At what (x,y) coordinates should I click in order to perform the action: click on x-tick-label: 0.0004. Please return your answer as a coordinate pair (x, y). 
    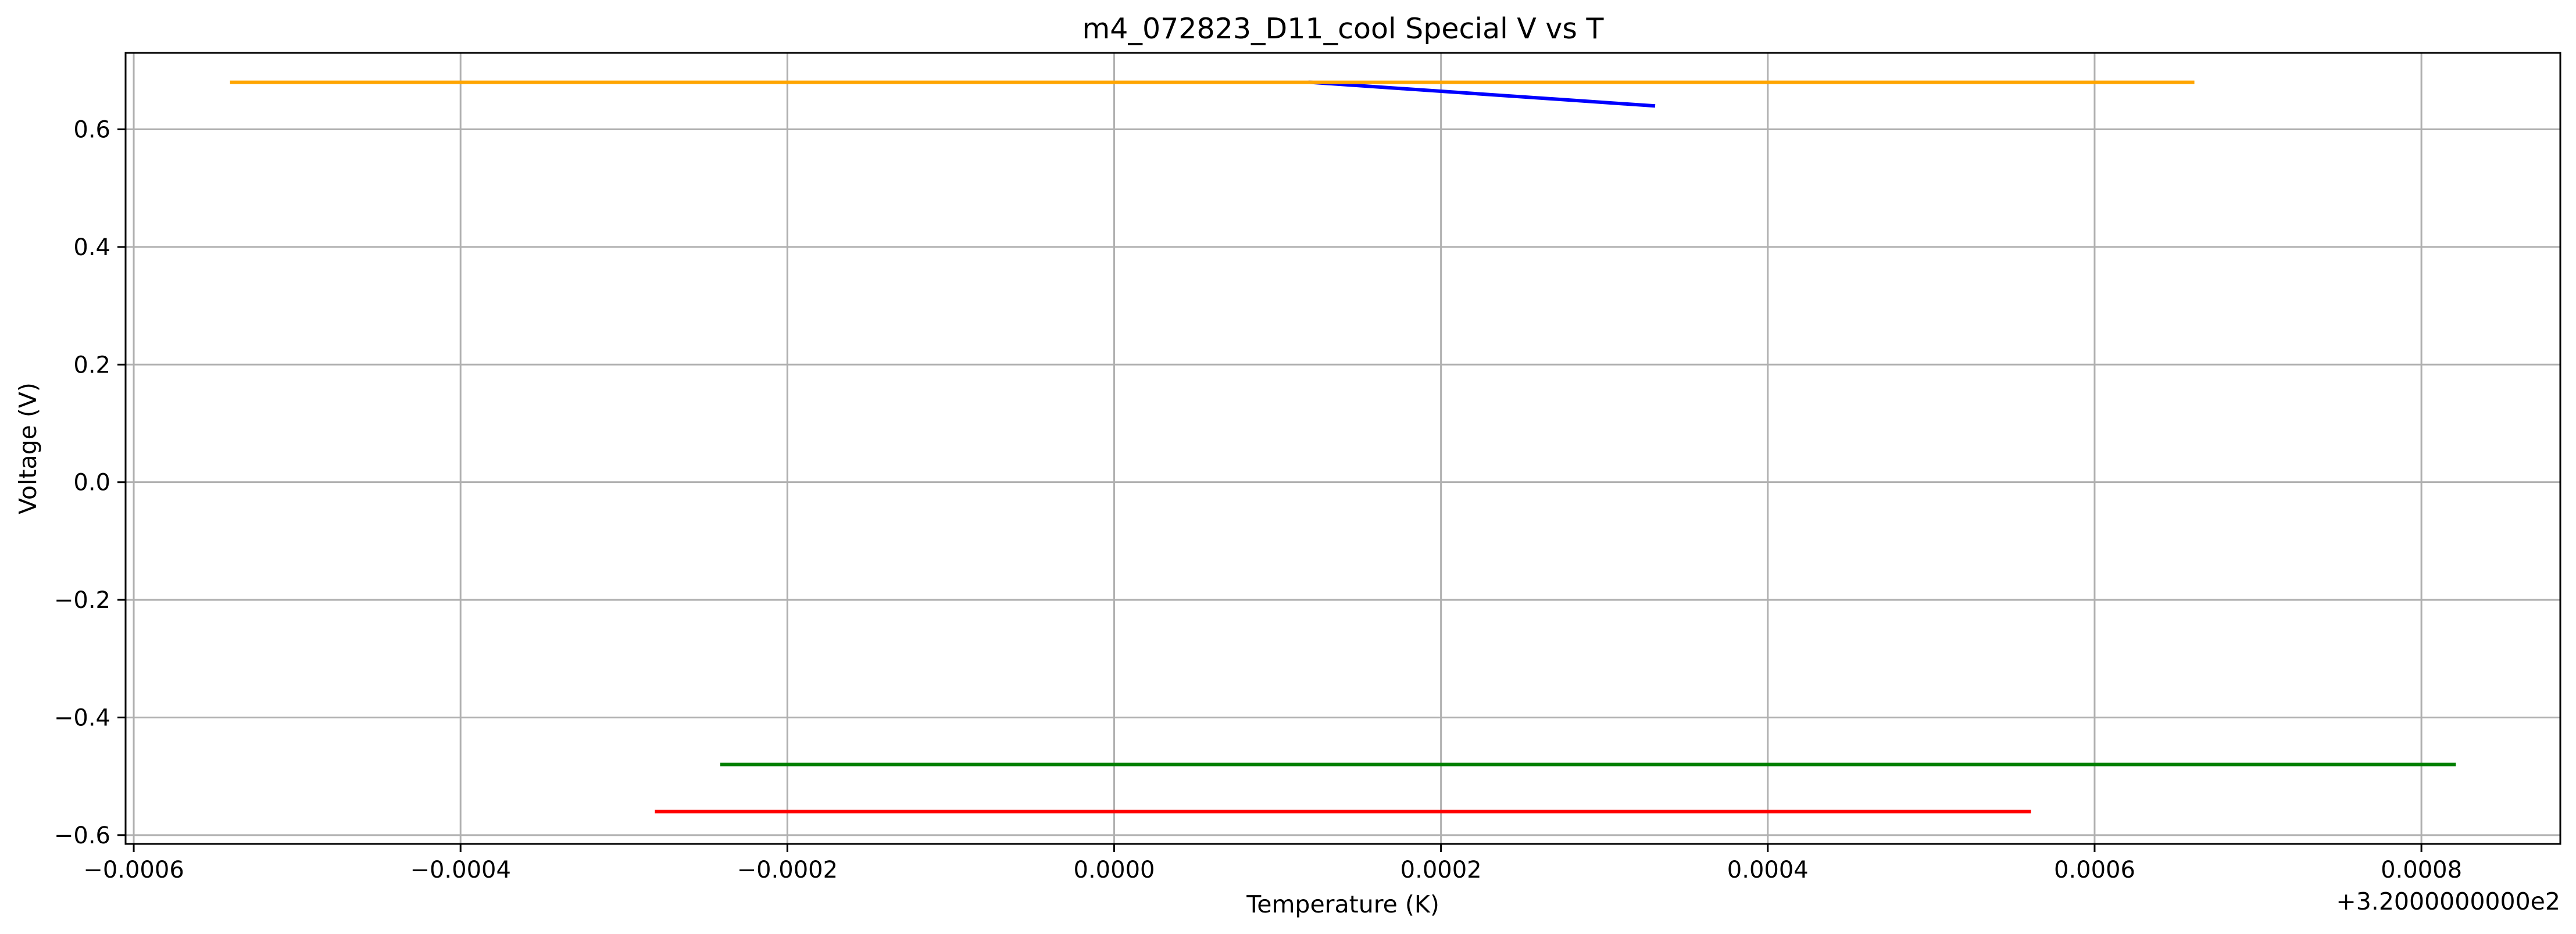
    Looking at the image, I should click on (1768, 870).